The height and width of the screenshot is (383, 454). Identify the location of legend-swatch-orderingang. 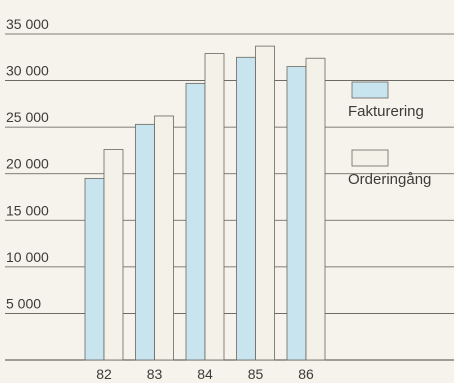
(370, 158).